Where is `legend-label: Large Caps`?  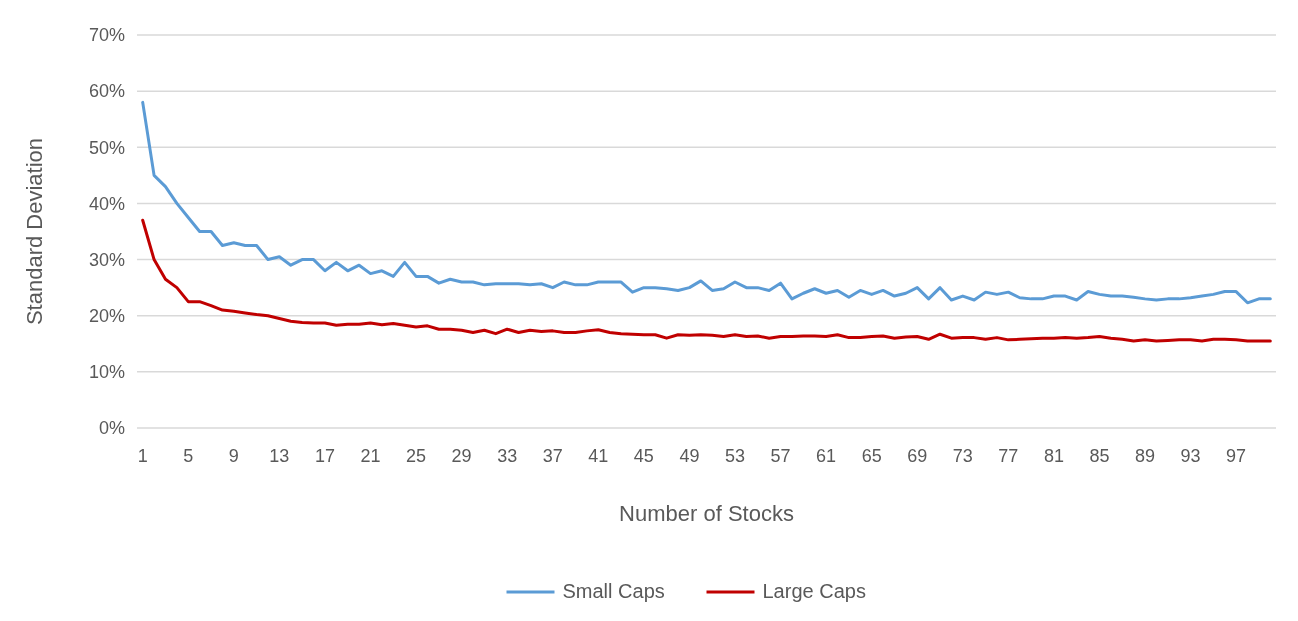 legend-label: Large Caps is located at coordinates (814, 591).